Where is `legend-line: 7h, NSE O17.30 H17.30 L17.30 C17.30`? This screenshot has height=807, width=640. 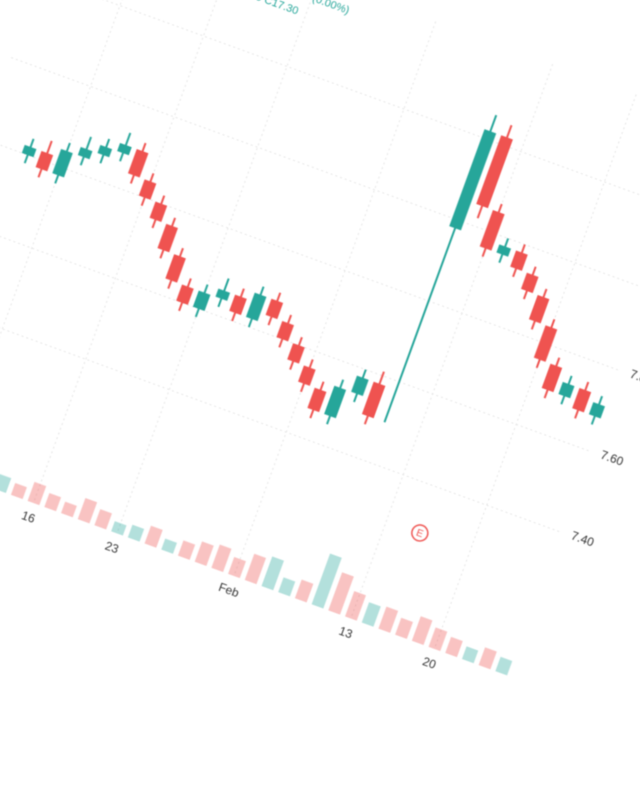 legend-line: 7h, NSE O17.30 H17.30 L17.30 C17.30 is located at coordinates (207, 8).